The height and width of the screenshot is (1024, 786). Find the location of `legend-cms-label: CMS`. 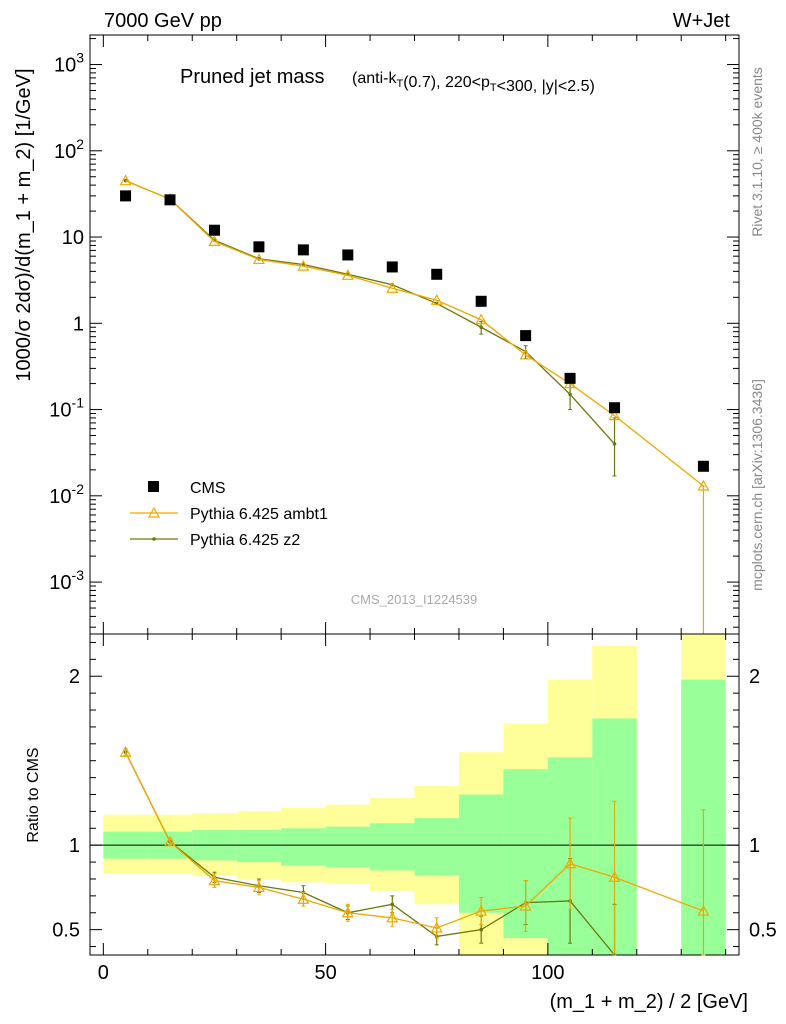

legend-cms-label: CMS is located at coordinates (208, 488).